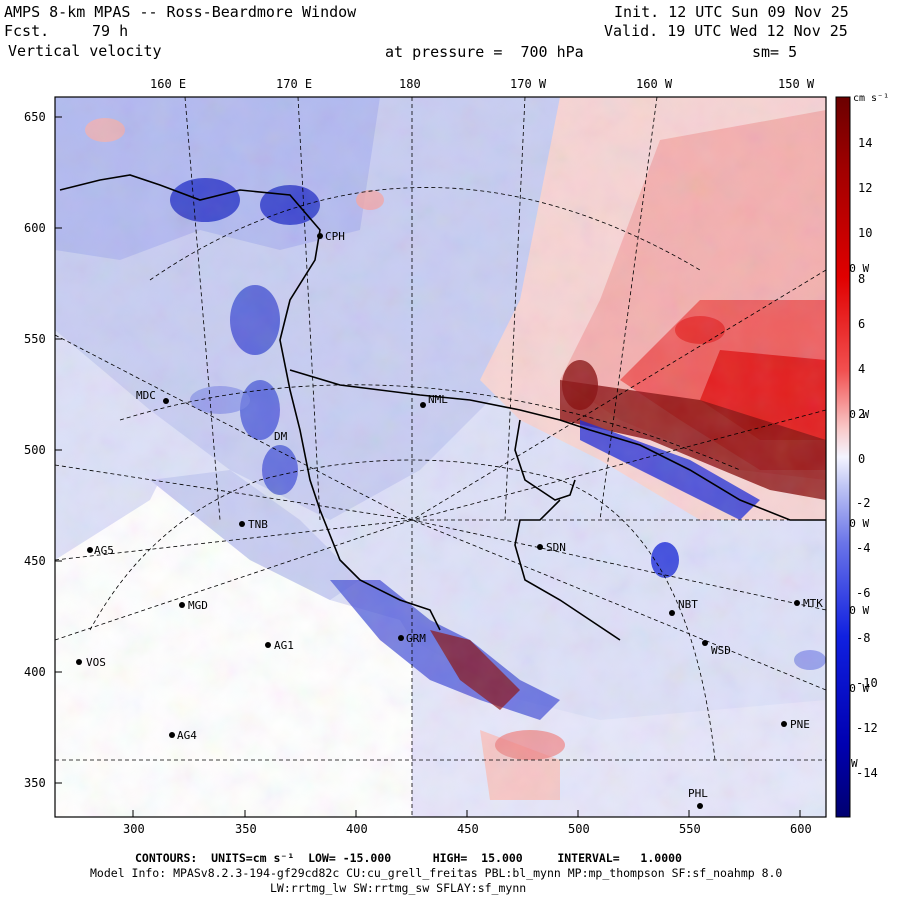 Image resolution: width=900 pixels, height=900 pixels. What do you see at coordinates (863, 503) in the screenshot?
I see `colorbar-label: -2` at bounding box center [863, 503].